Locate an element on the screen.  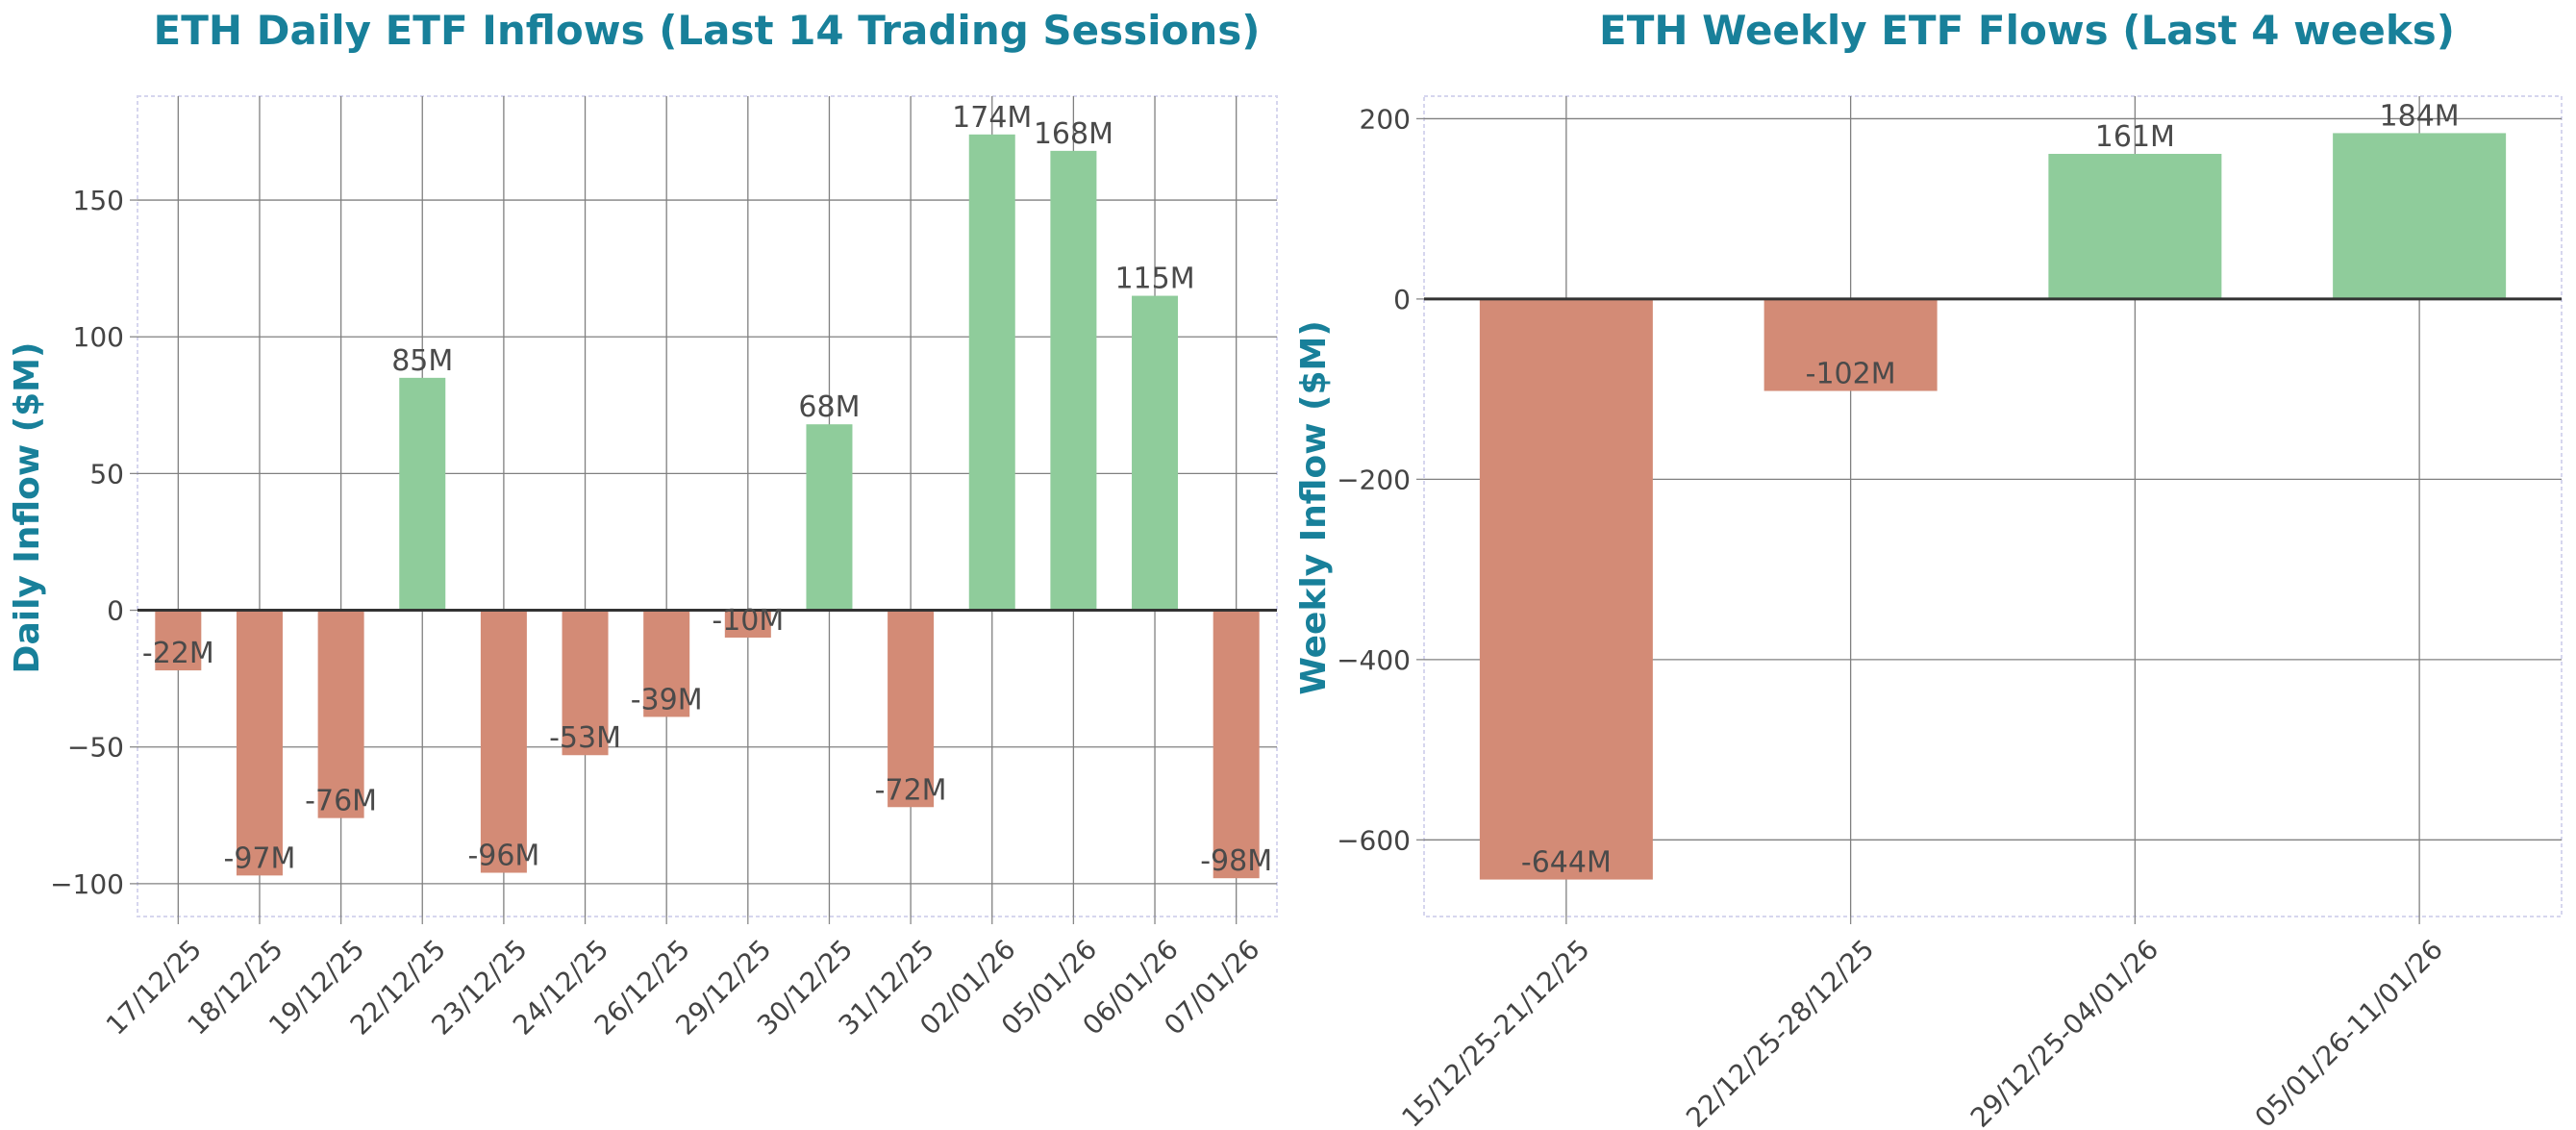
data-label: 85M is located at coordinates (422, 361).